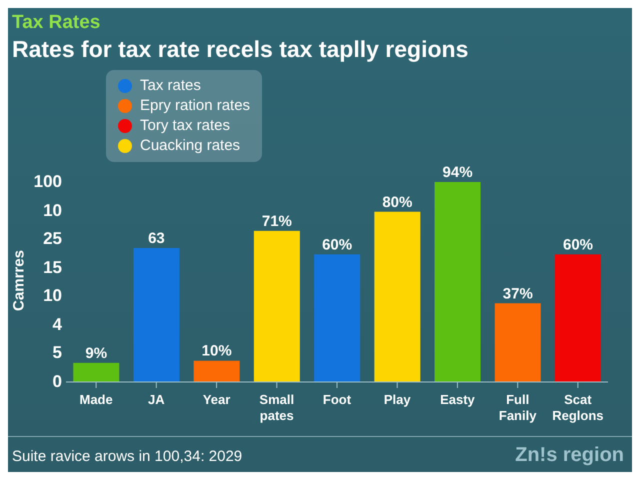 This screenshot has width=640, height=480. I want to click on text: 25, so click(52, 239).